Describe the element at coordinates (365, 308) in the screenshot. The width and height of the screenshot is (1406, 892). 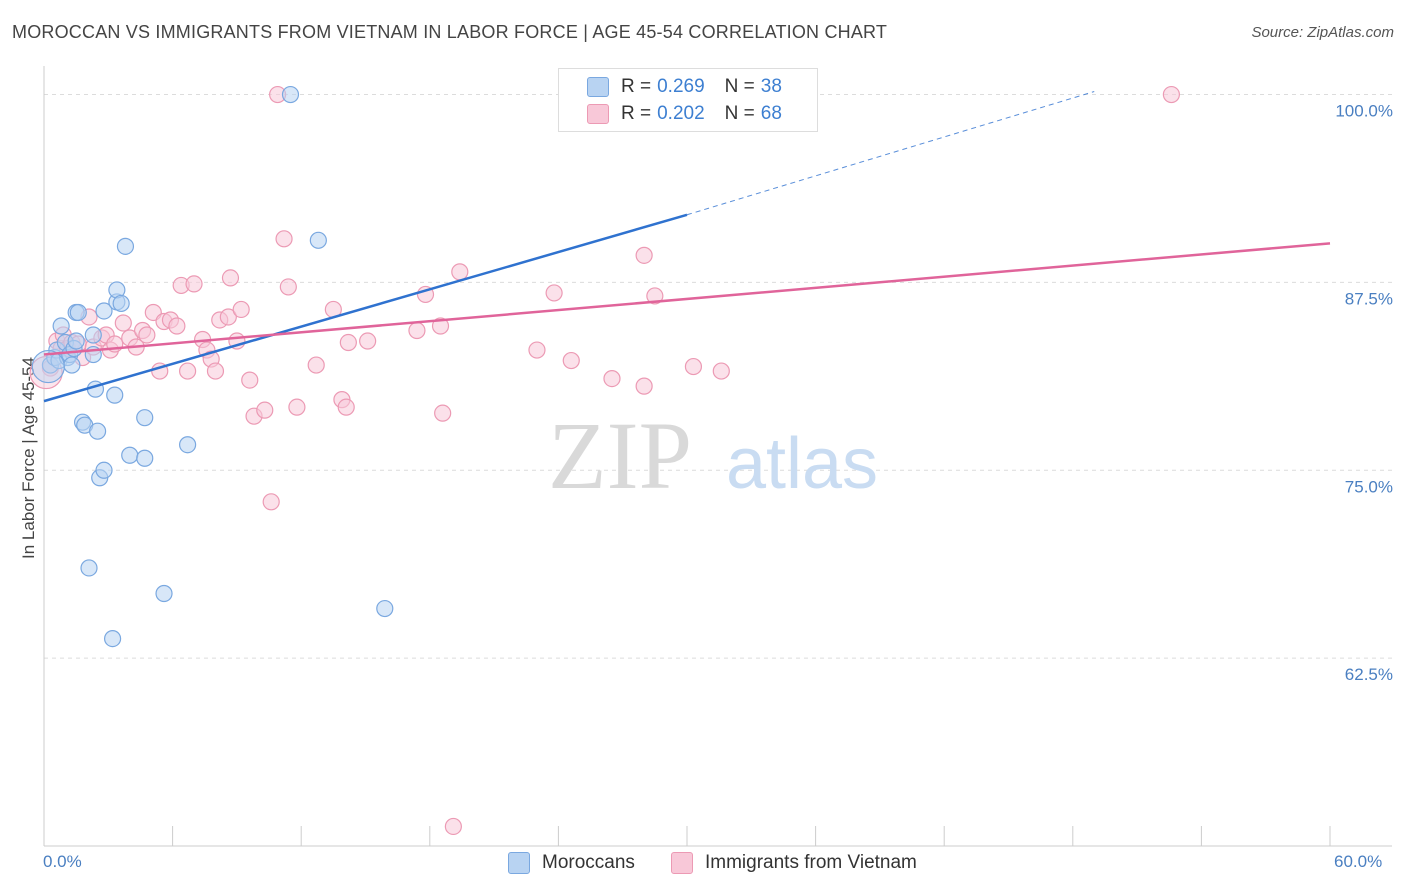
I see `moroccan-trend-line` at that location.